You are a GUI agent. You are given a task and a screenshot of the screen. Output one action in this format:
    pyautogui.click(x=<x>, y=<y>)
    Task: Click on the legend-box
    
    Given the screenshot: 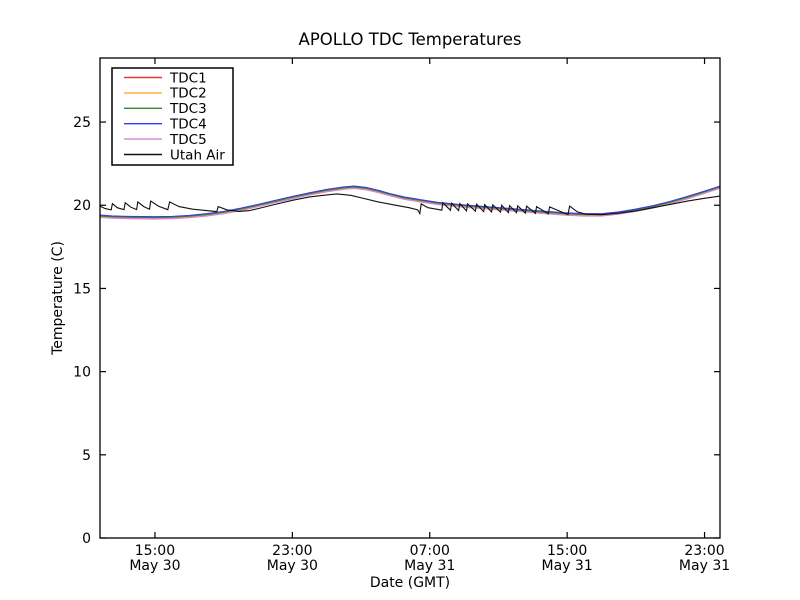 What is the action you would take?
    pyautogui.click(x=172, y=116)
    